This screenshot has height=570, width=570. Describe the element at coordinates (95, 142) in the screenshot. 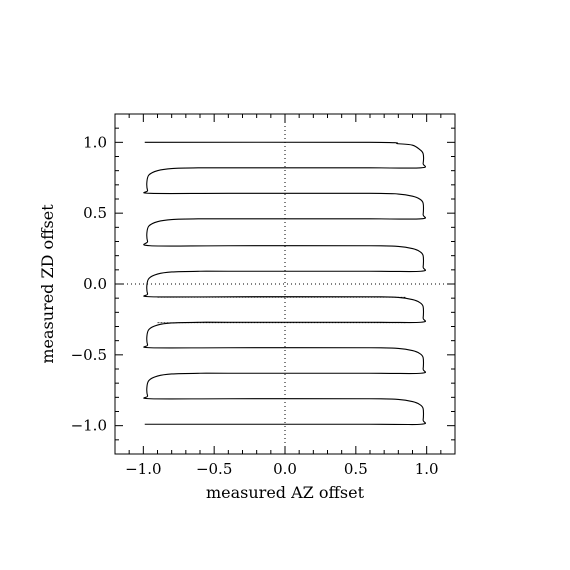

I see `y-tick-label: 1.0` at that location.